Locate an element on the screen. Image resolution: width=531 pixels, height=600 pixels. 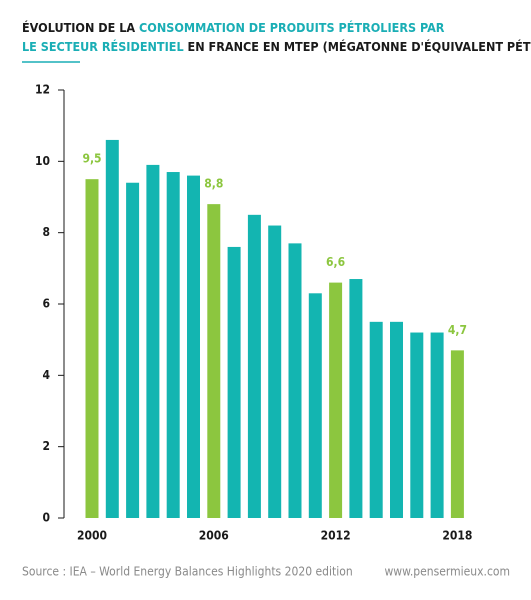
y-tick-label: 8 is located at coordinates (46, 232).